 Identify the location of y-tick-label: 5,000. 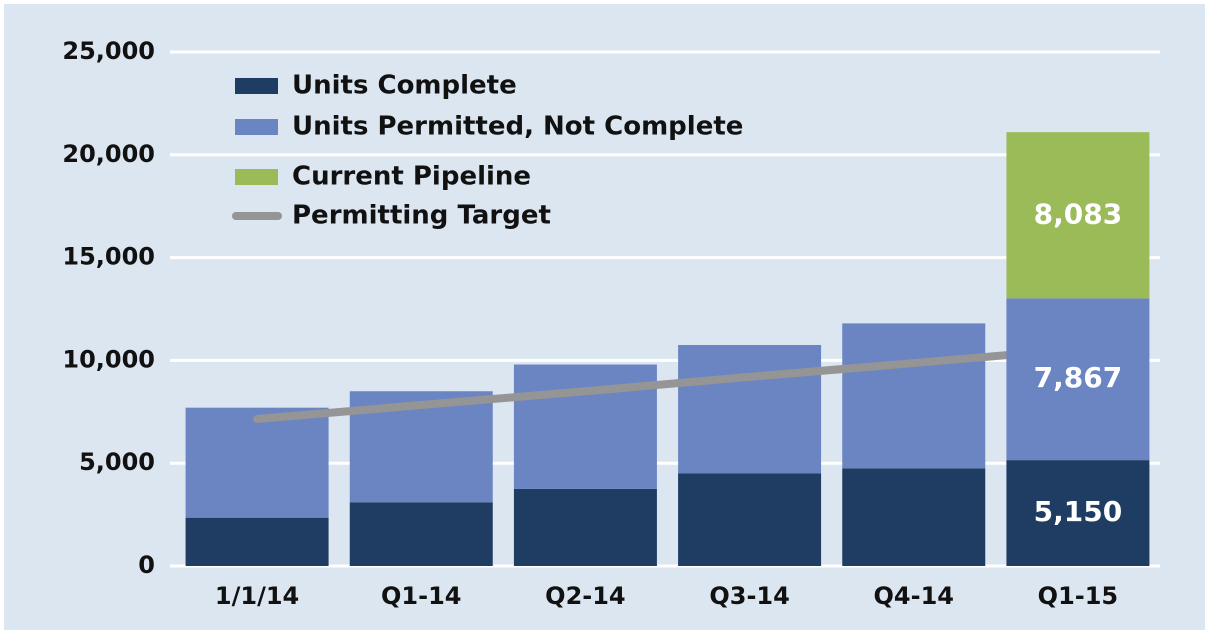
(117, 462).